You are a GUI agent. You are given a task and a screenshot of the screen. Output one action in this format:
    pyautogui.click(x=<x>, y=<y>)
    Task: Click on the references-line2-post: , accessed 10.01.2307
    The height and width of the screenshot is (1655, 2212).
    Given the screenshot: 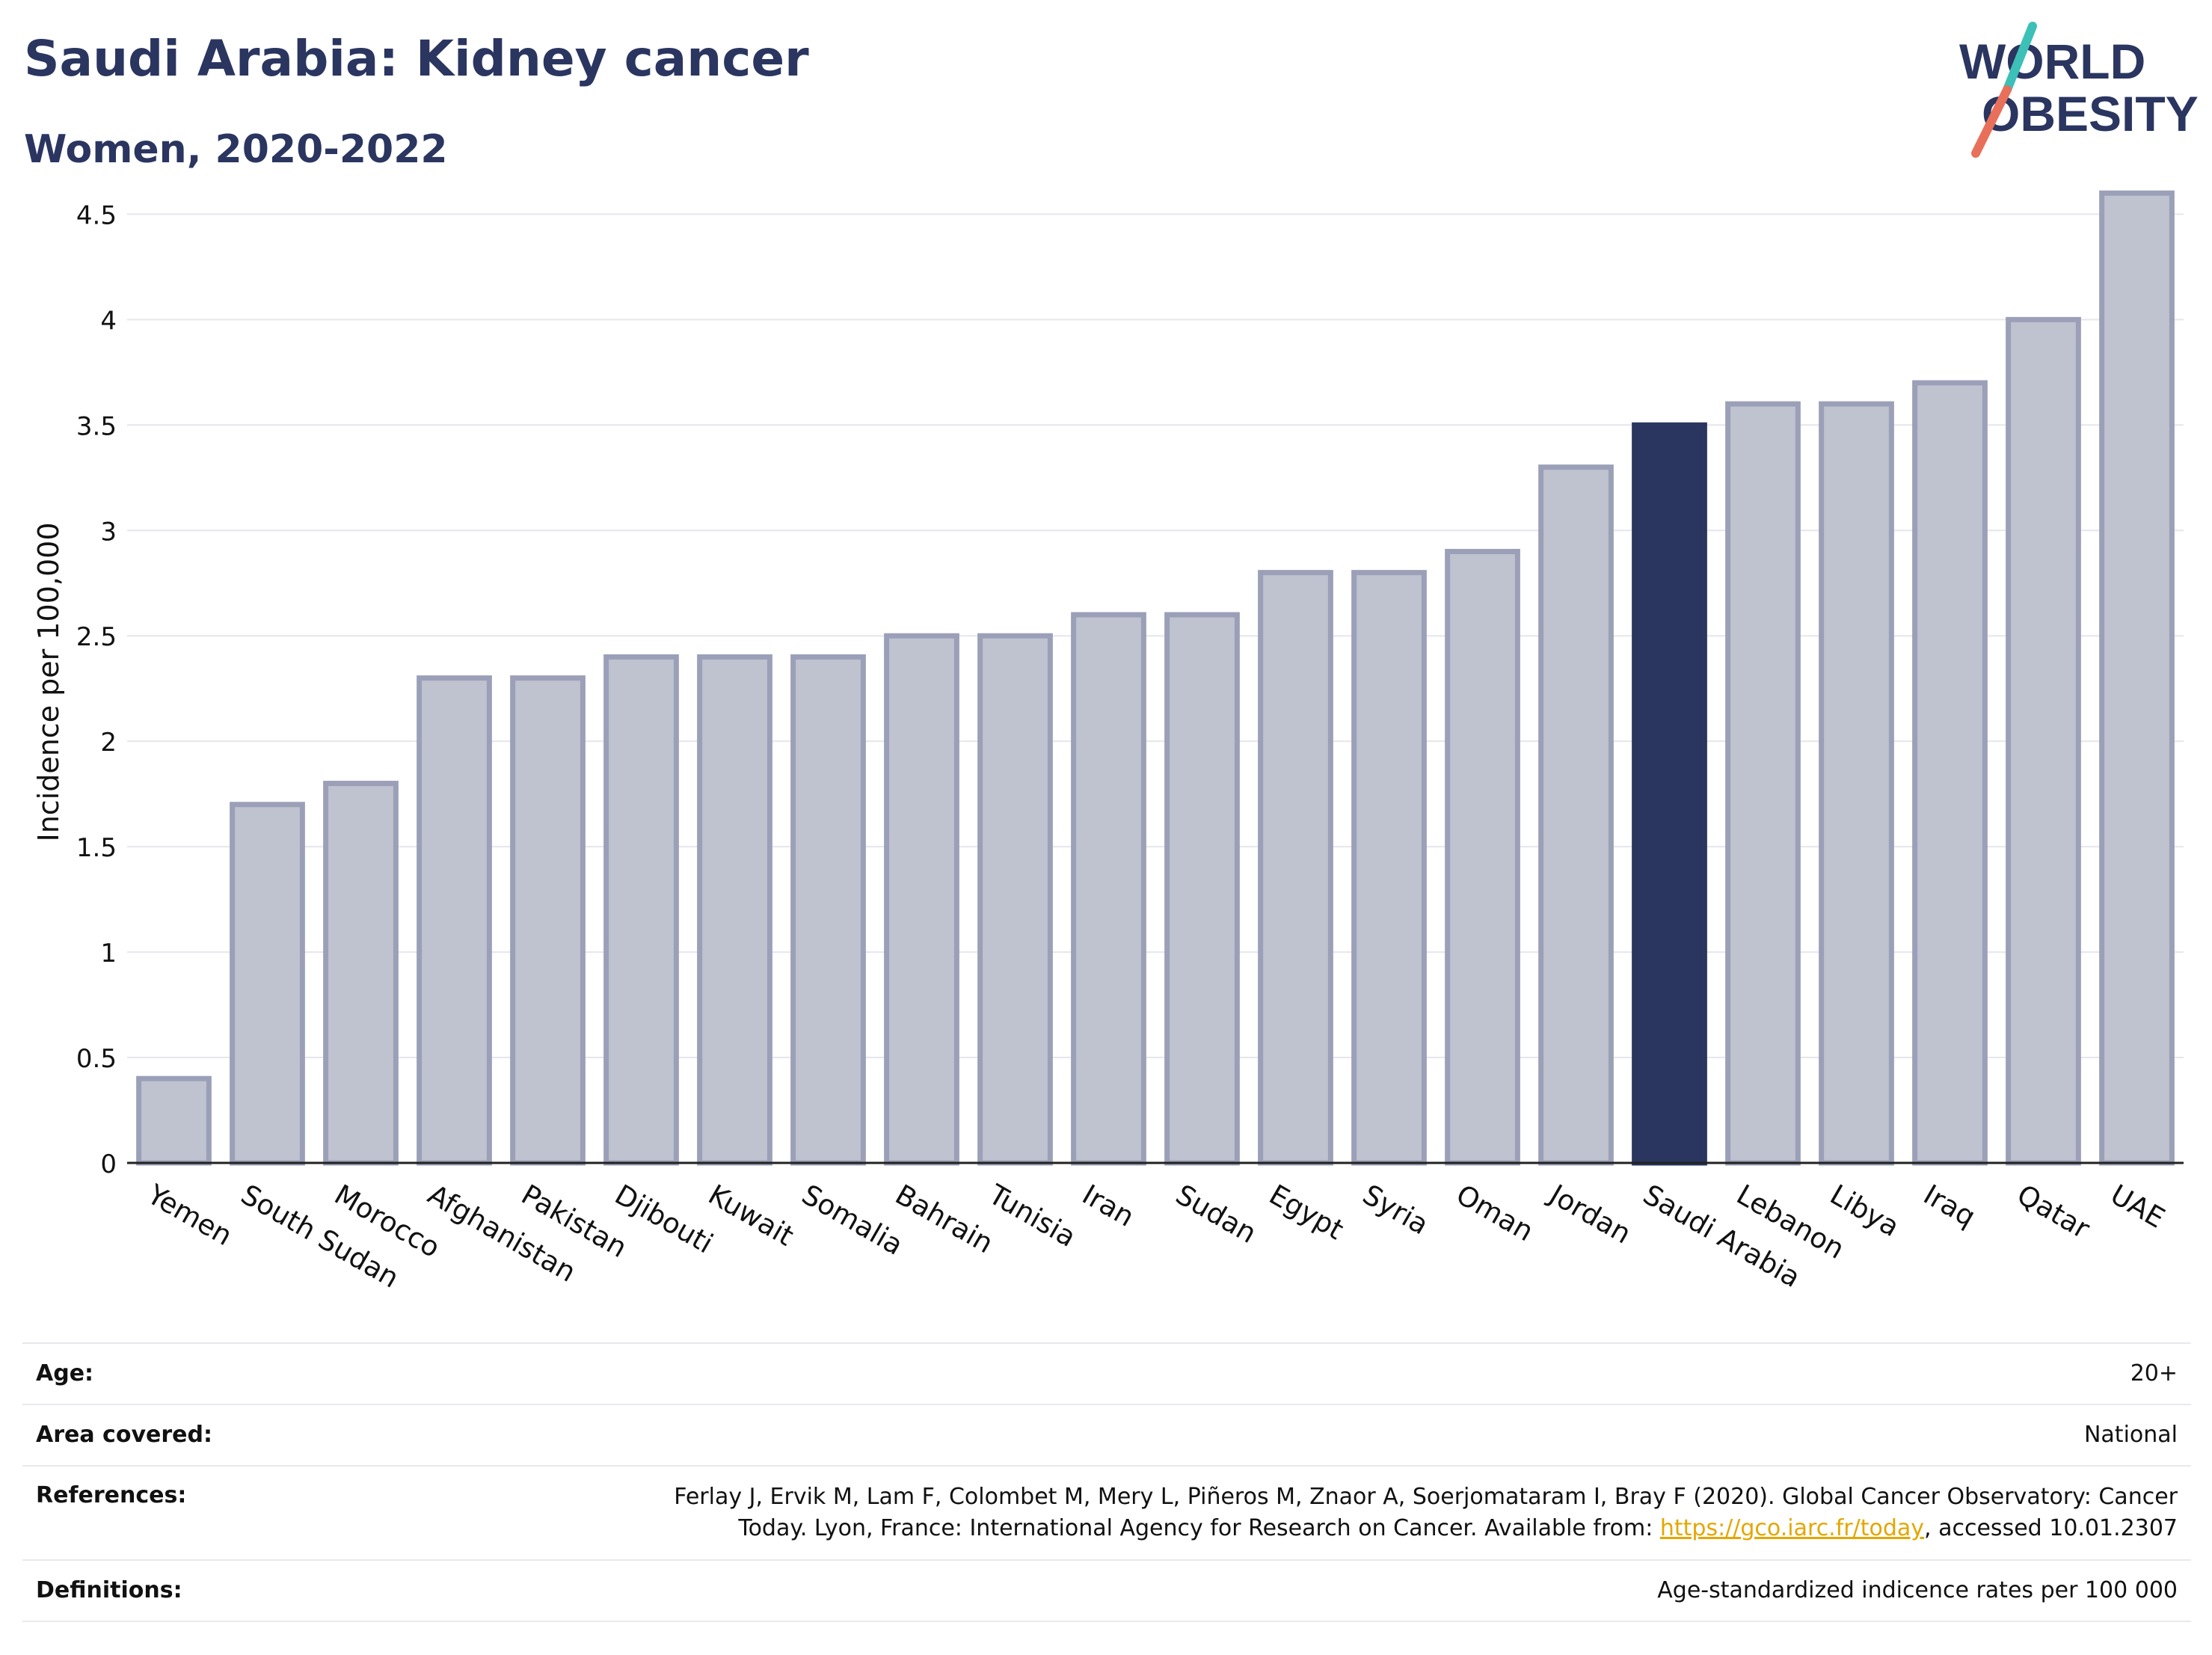 What is the action you would take?
    pyautogui.click(x=2051, y=1528)
    